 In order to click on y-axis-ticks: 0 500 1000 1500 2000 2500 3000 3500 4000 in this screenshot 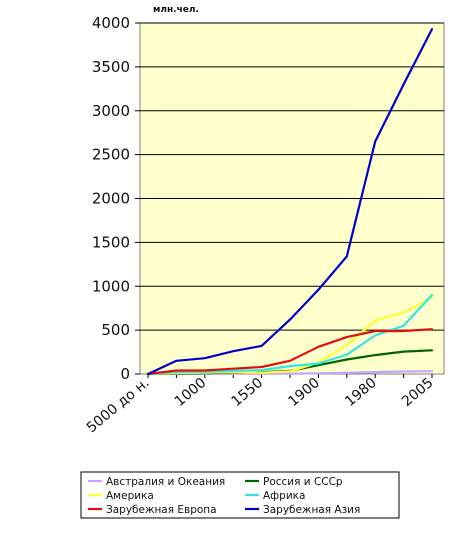, I will do `click(116, 198)`.